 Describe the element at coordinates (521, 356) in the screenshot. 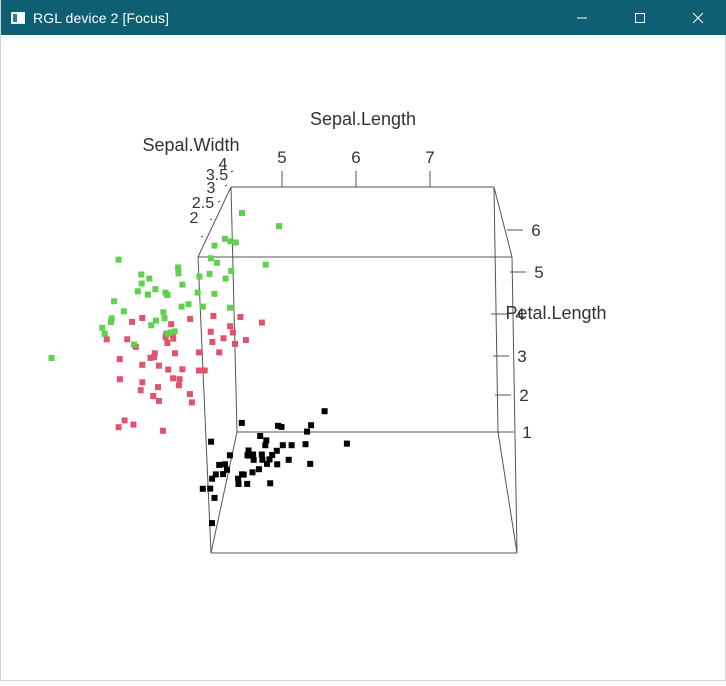

I see `z-tick-label: 3` at that location.